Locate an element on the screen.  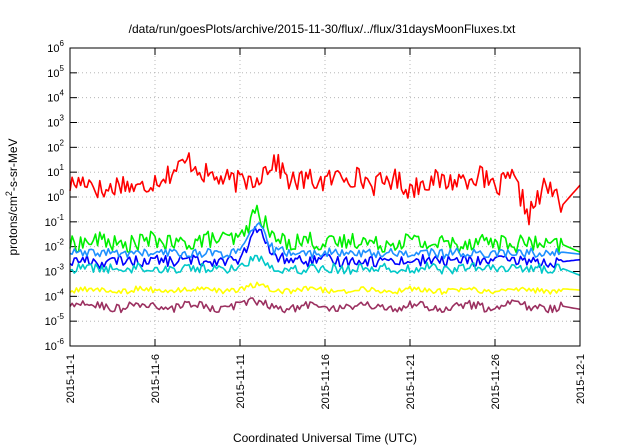
y-tick-label: 10⁻¹ is located at coordinates (55, 221).